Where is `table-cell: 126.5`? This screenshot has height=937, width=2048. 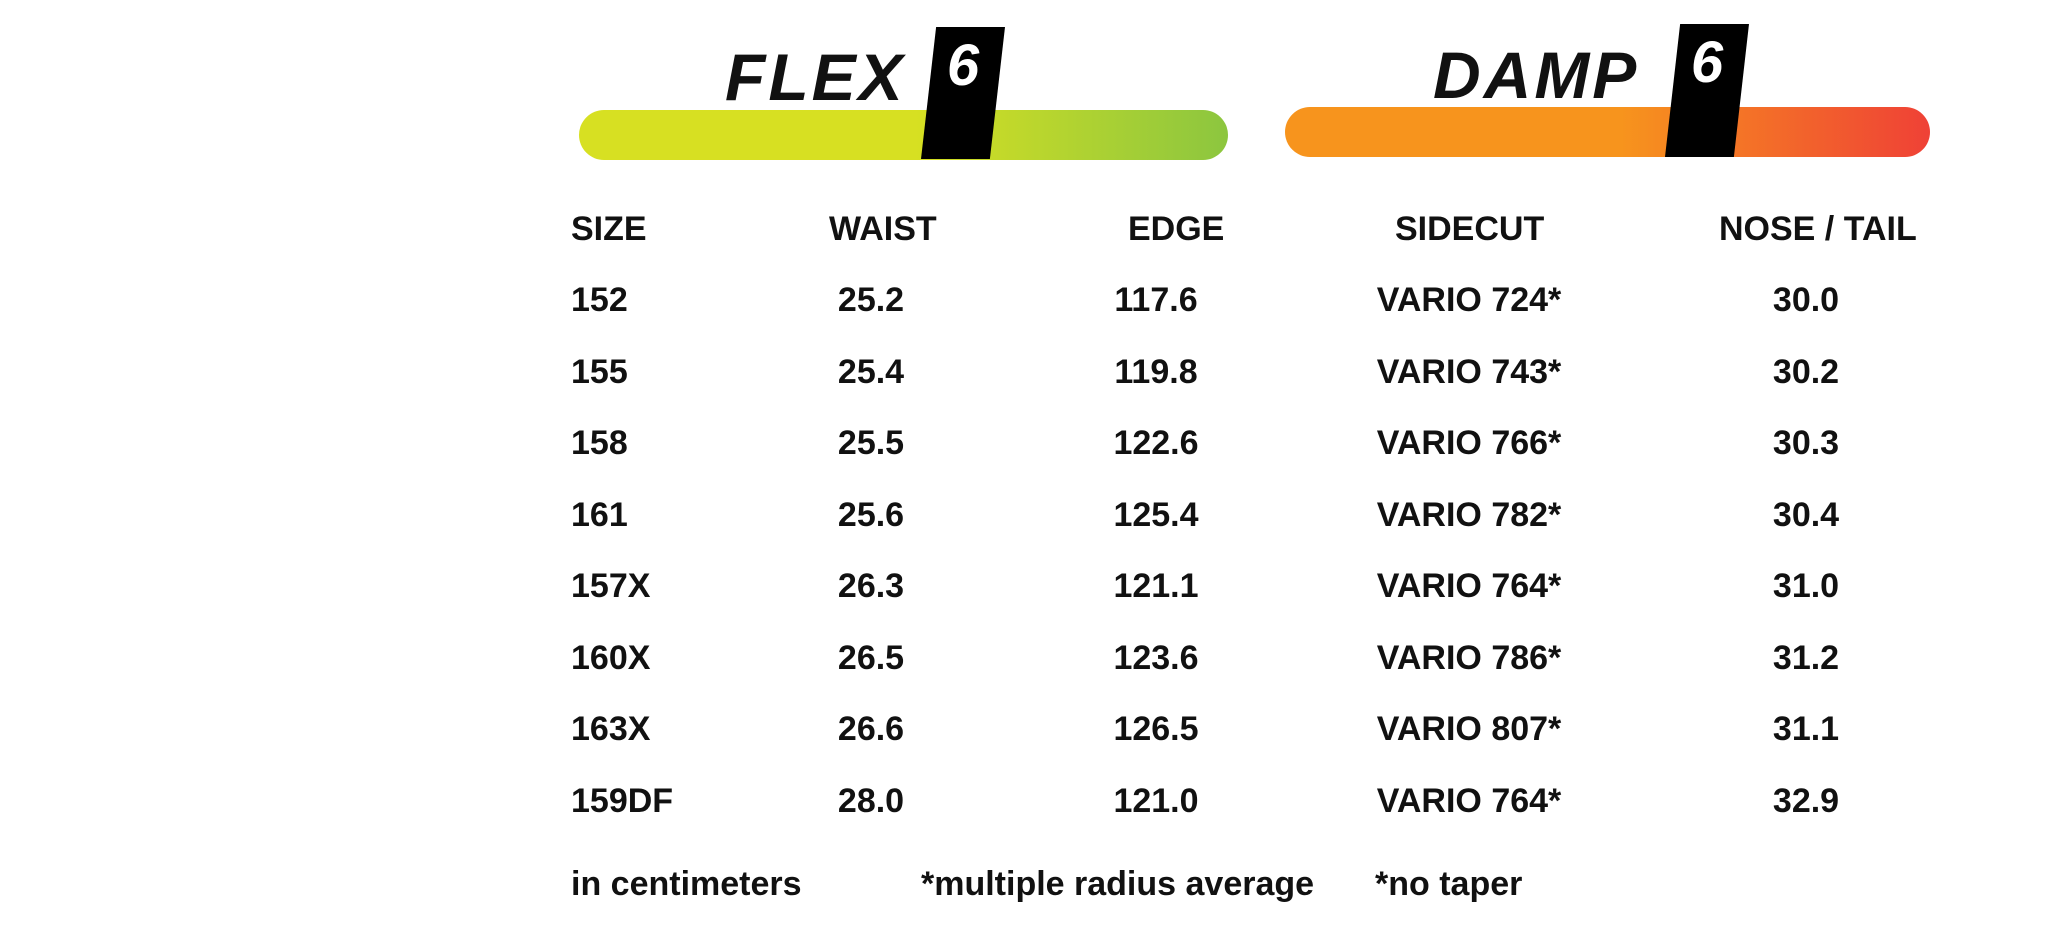 table-cell: 126.5 is located at coordinates (1156, 729).